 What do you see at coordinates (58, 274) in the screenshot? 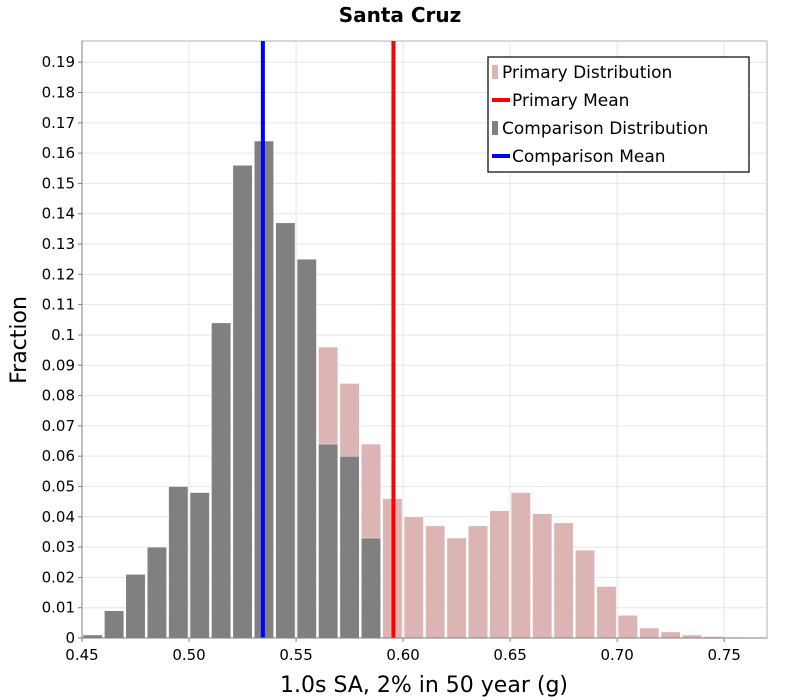
I see `y-tick-label: 0.12` at bounding box center [58, 274].